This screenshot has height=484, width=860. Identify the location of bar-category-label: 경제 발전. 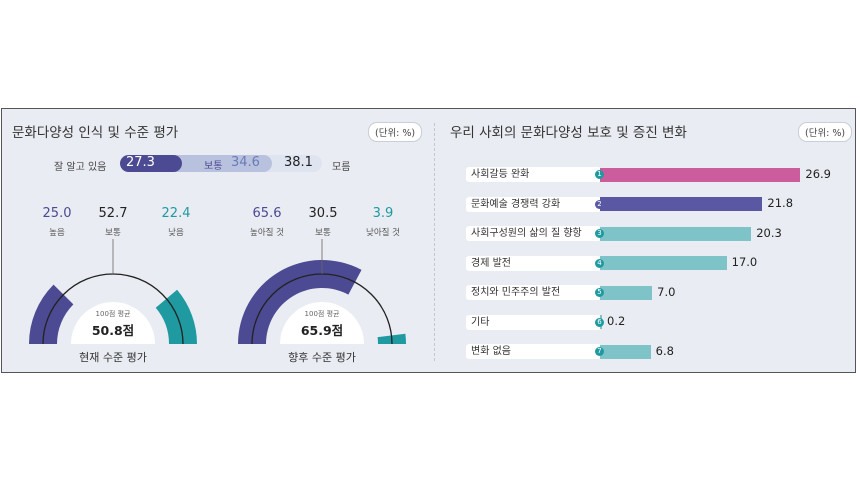
(533, 263).